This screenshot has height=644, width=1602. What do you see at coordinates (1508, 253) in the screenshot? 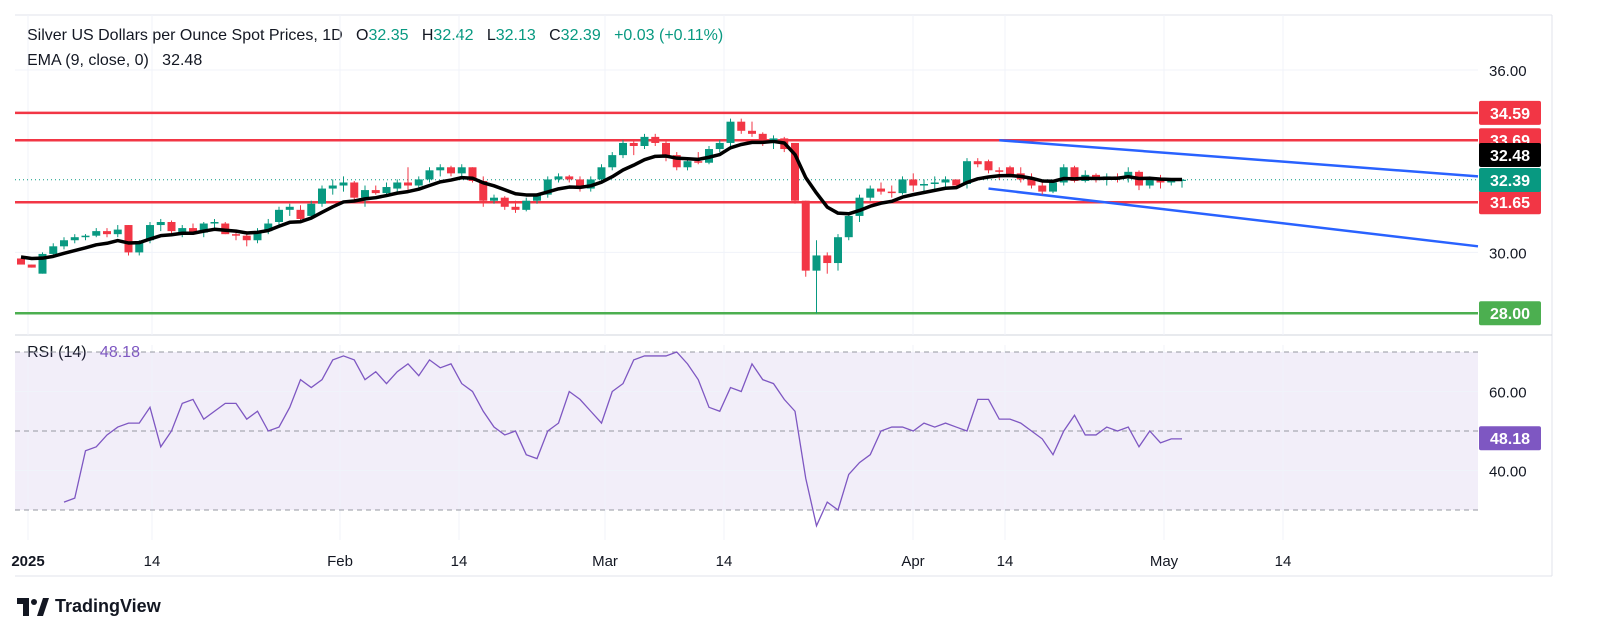
I see `price-tick-label: 30.00` at bounding box center [1508, 253].